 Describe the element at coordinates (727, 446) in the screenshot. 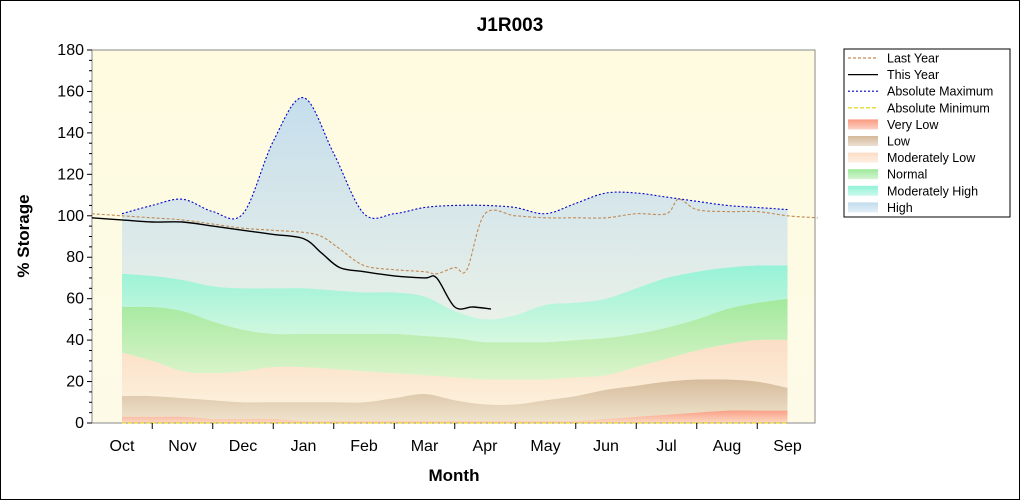

I see `x-tick-label: Aug` at that location.